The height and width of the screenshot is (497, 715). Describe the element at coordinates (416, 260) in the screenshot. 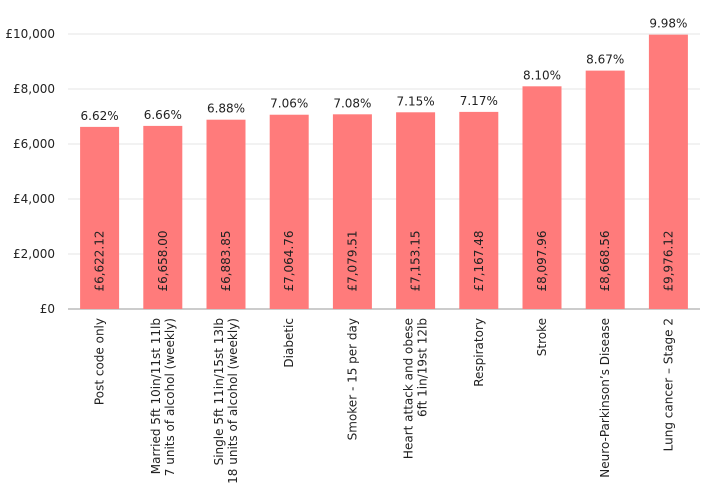

I see `value-label: £7,153.15` at that location.